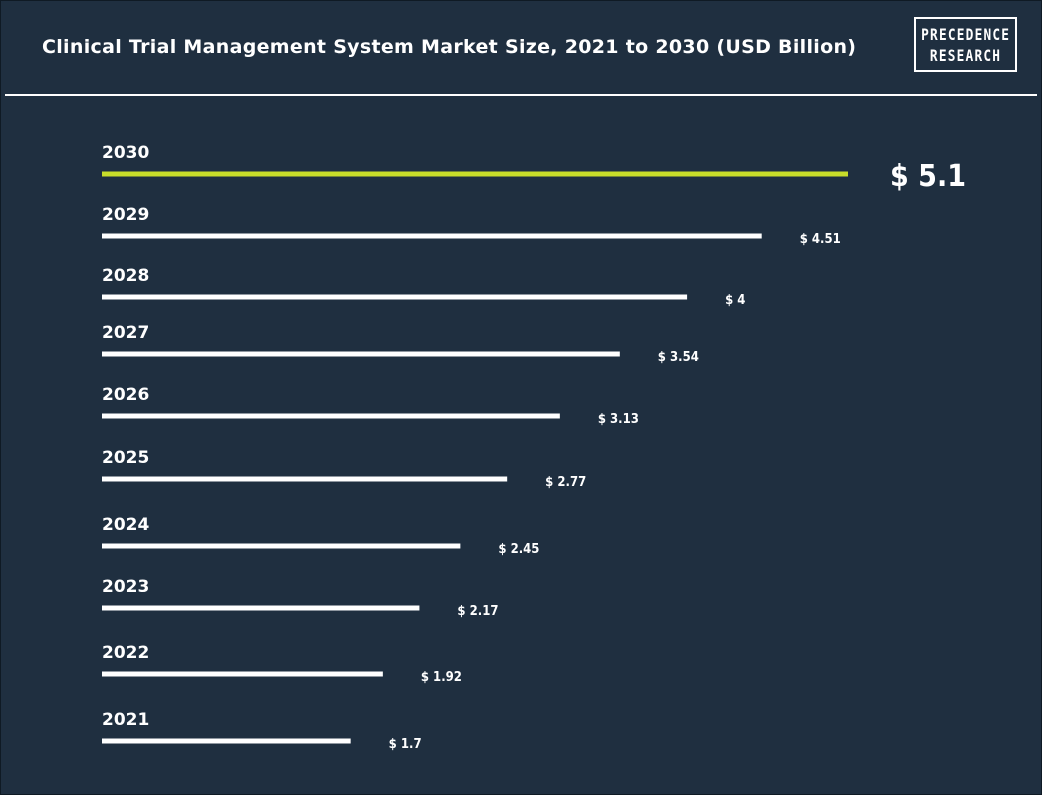  I want to click on precedence-research-logo: PRECEDENCE RESEARCH, so click(965, 44).